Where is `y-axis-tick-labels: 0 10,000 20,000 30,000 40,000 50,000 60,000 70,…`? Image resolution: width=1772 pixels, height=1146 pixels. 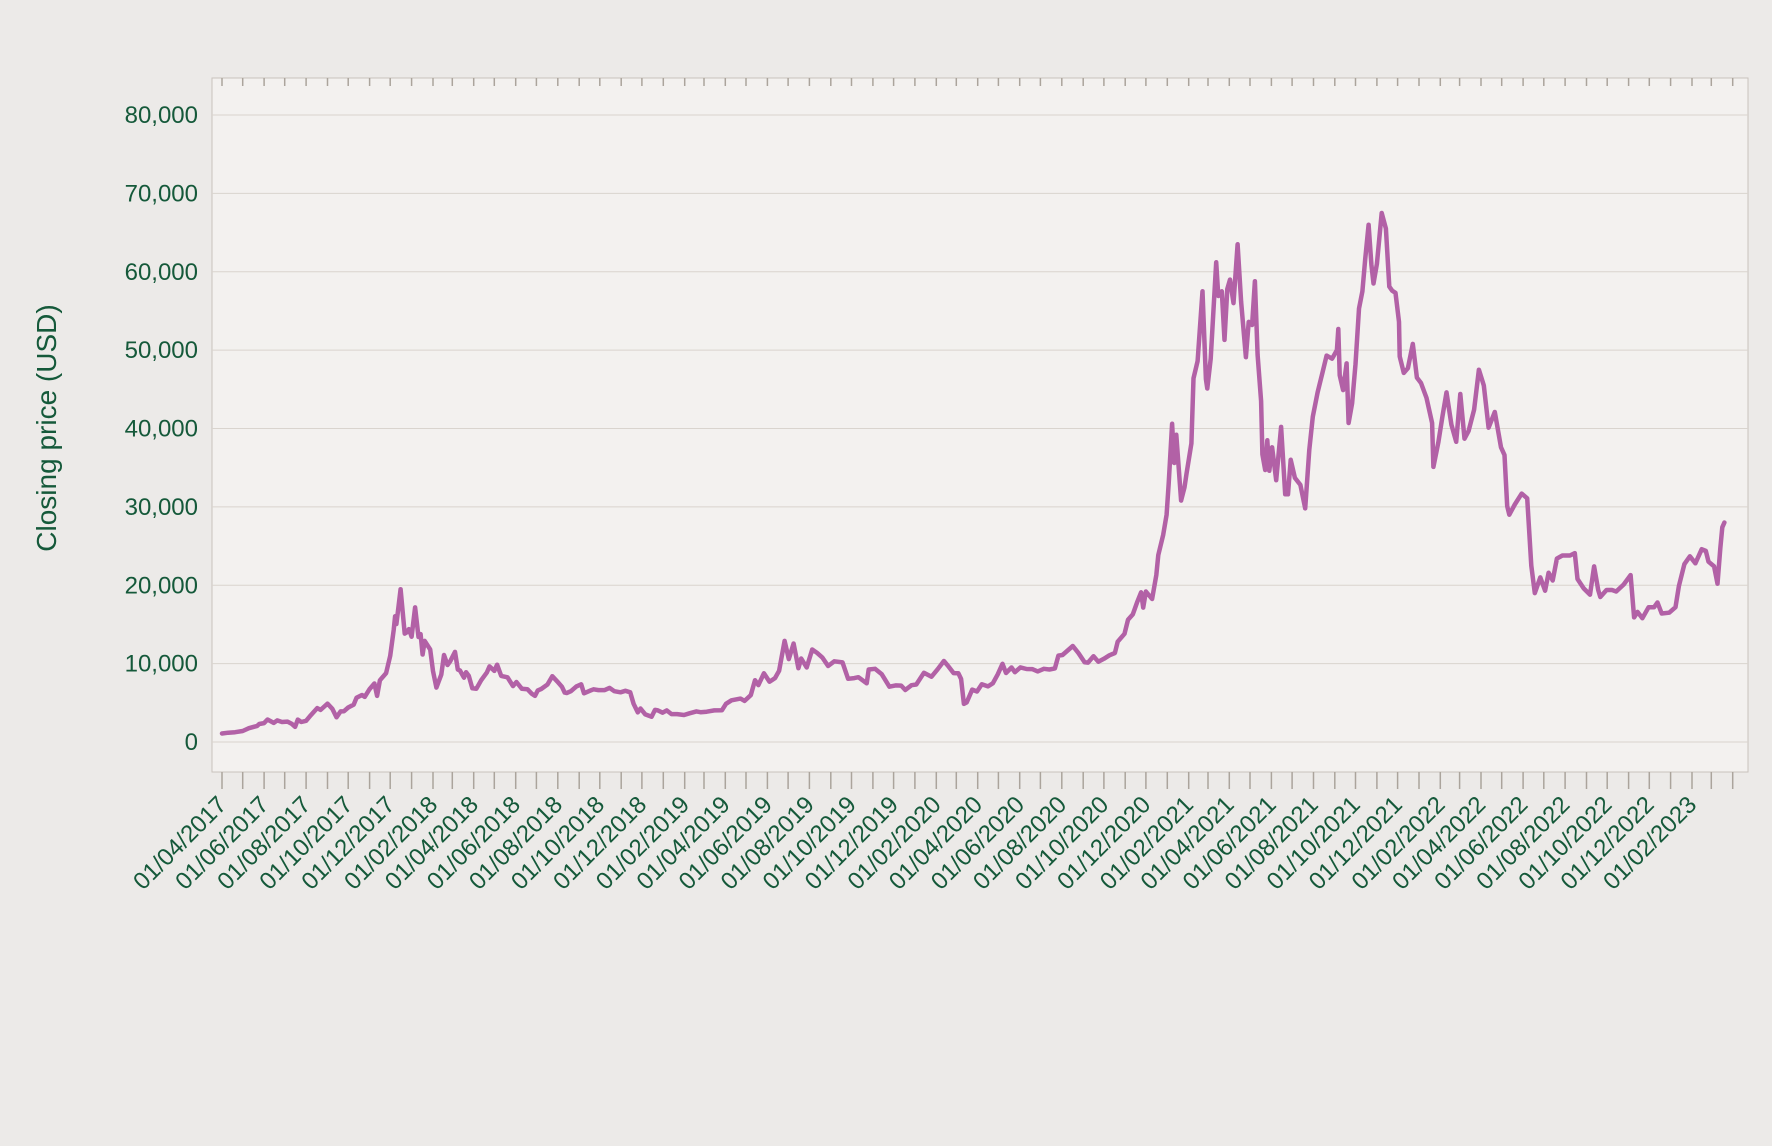 y-axis-tick-labels: 0 10,000 20,000 30,000 40,000 50,000 60,000 70,… is located at coordinates (161, 429).